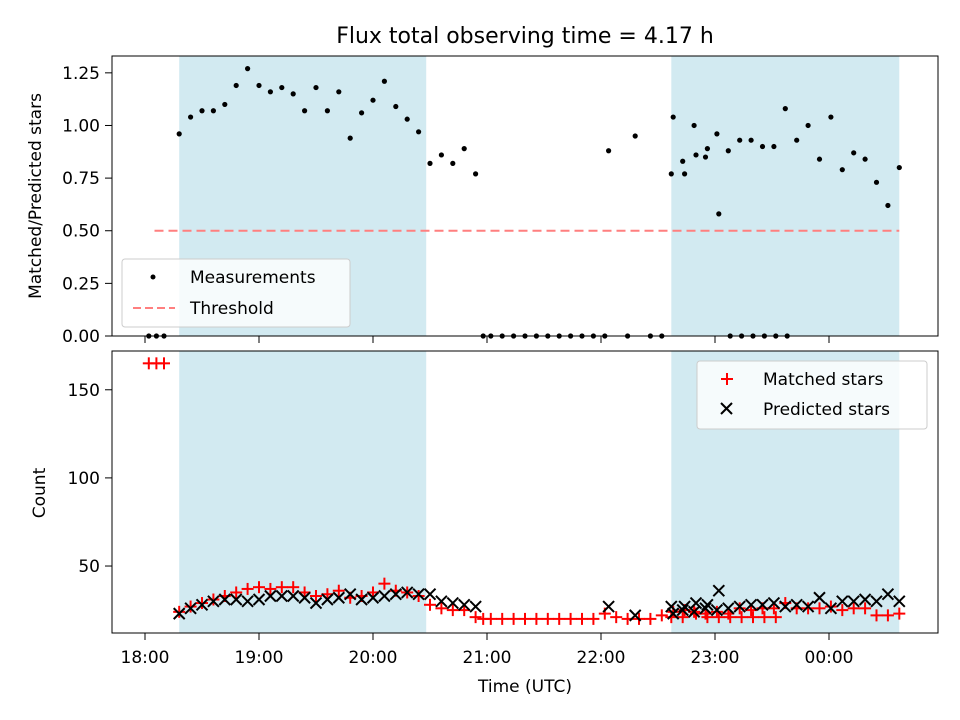 This screenshot has height=720, width=960. I want to click on y-axis-label: Count, so click(40, 492).